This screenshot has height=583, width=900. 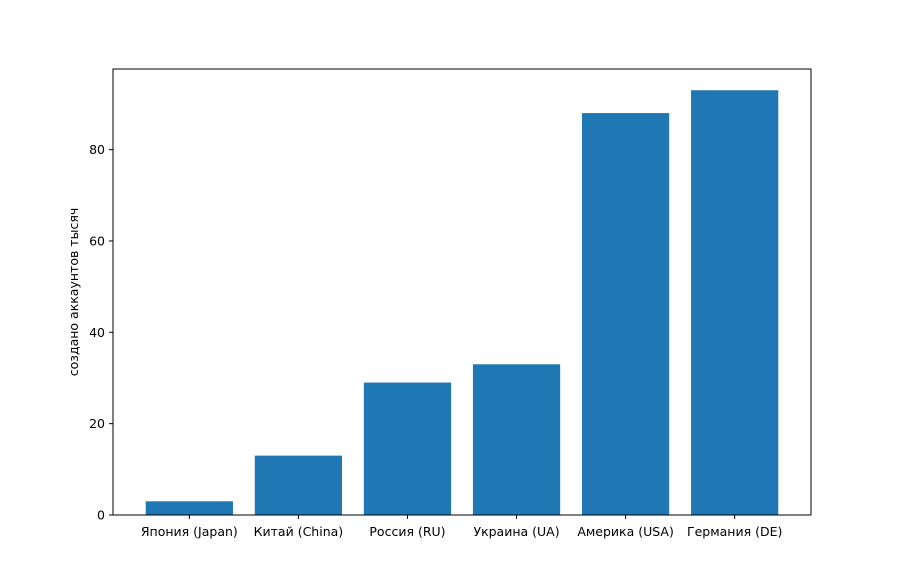 I want to click on x-tick-label-2: Россия (RU), so click(x=407, y=531).